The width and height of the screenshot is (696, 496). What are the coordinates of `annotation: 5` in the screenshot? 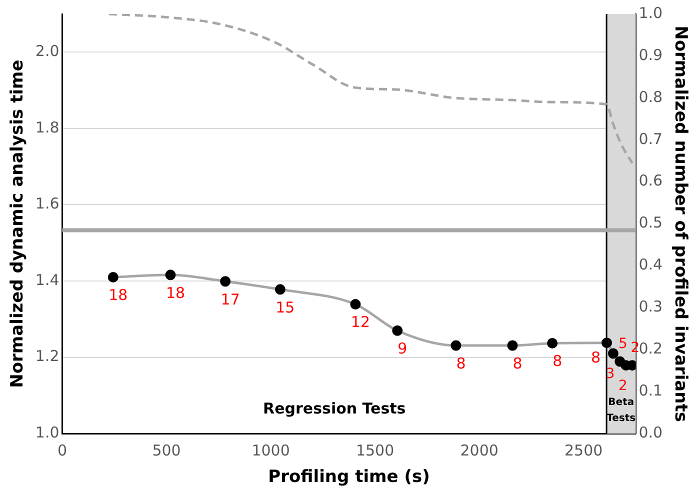 It's located at (623, 344).